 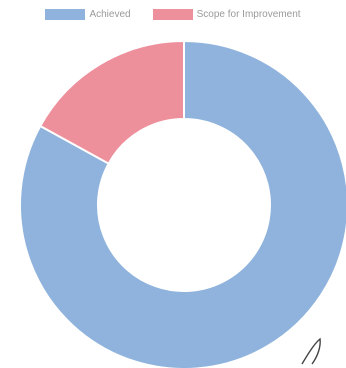 I want to click on chart-legend: Achieved Scope for Improvement, so click(x=173, y=14).